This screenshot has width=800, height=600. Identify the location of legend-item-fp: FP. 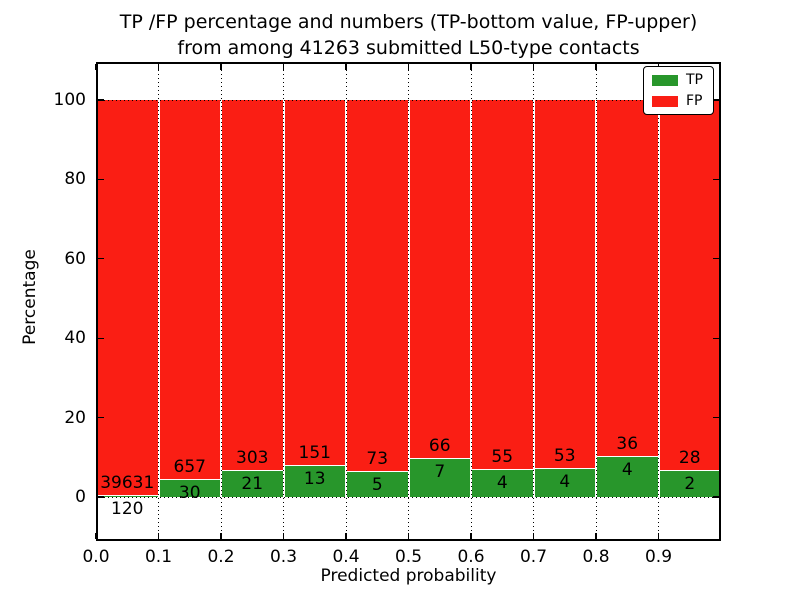
(677, 101).